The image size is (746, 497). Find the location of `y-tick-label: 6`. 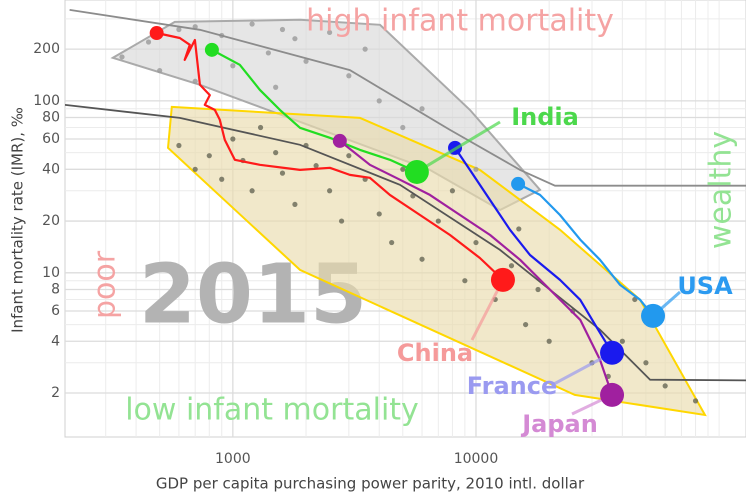

y-tick-label: 6 is located at coordinates (55, 311).